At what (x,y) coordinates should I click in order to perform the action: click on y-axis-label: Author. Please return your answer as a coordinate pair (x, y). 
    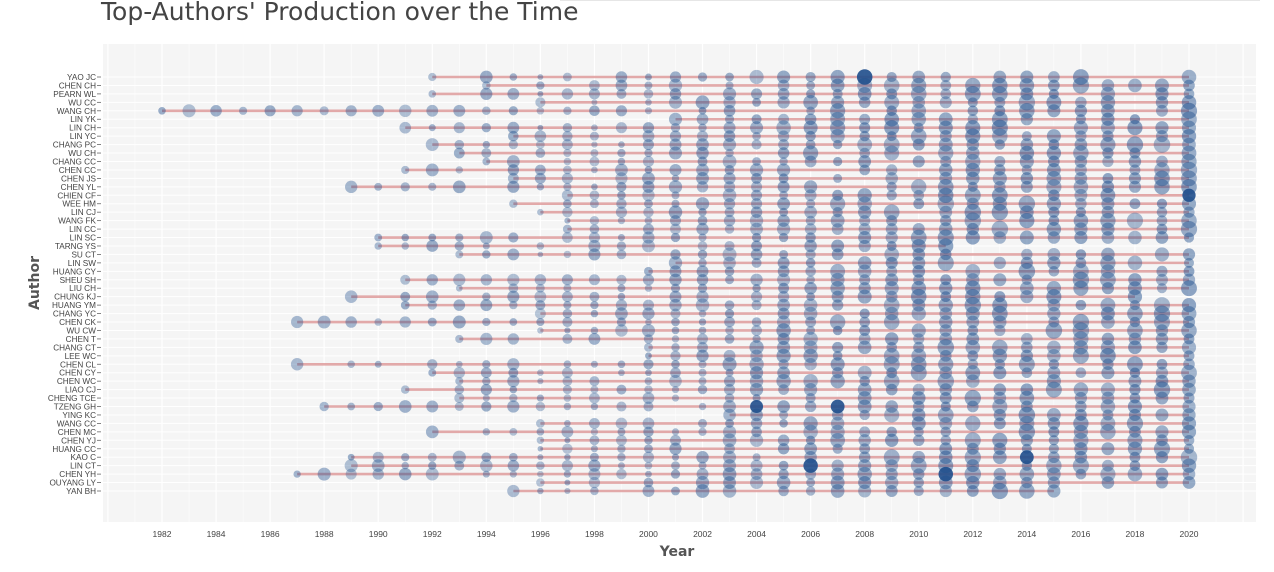
    Looking at the image, I should click on (35, 283).